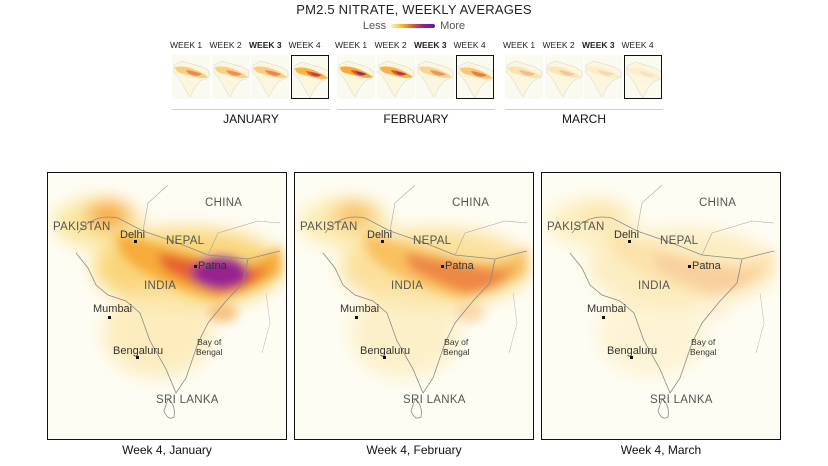 This screenshot has height=466, width=828. Describe the element at coordinates (453, 26) in the screenshot. I see `legend-more-label: More` at that location.